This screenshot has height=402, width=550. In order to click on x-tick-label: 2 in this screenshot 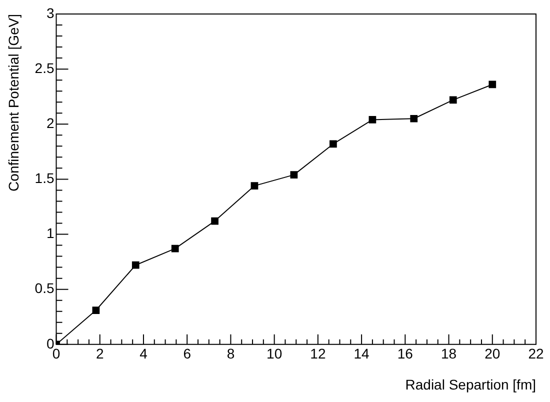, I will do `click(100, 354)`.